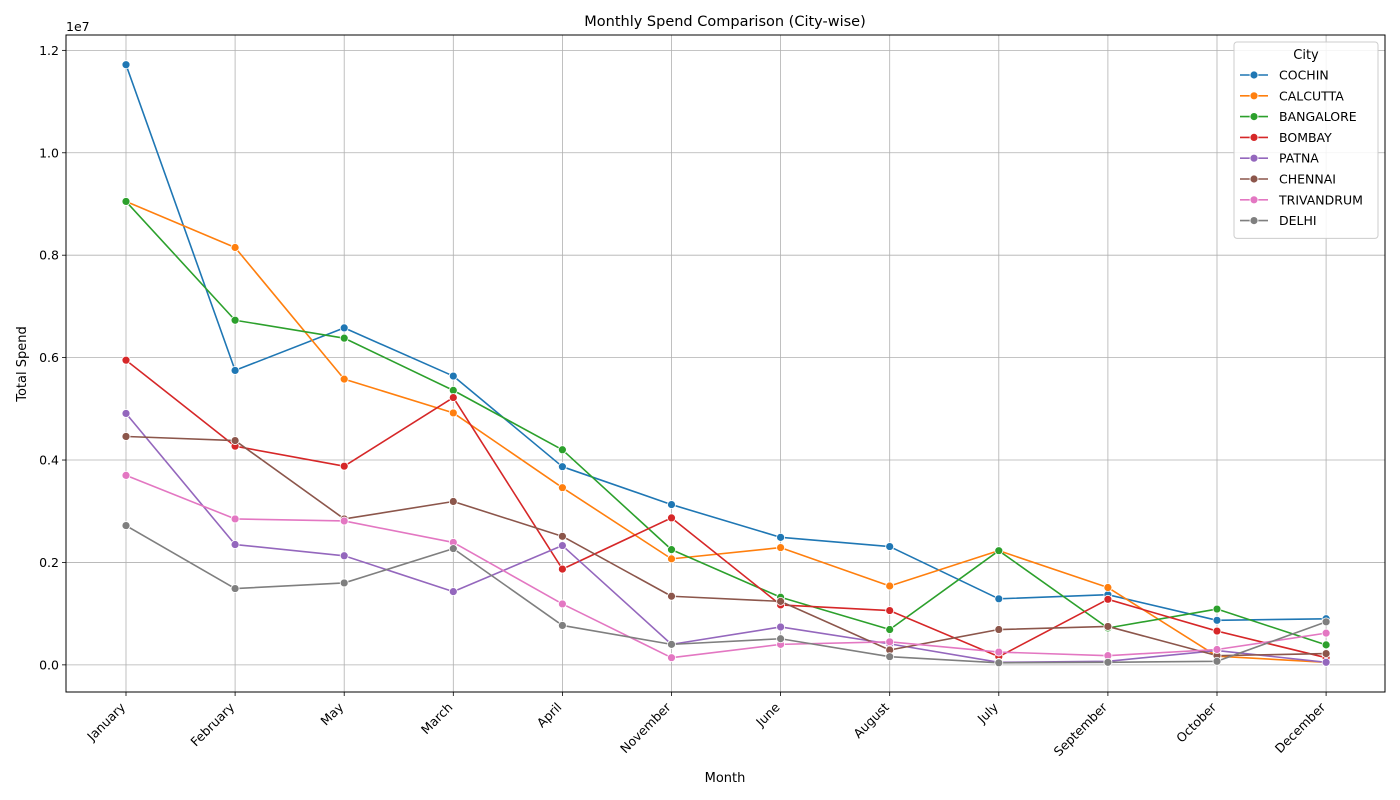 Image resolution: width=1400 pixels, height=800 pixels. I want to click on legend-label: DELHI, so click(1298, 220).